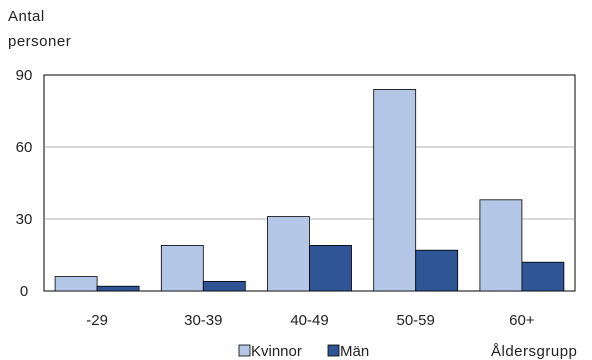  Describe the element at coordinates (97, 320) in the screenshot. I see `x-tick-label: -29` at that location.